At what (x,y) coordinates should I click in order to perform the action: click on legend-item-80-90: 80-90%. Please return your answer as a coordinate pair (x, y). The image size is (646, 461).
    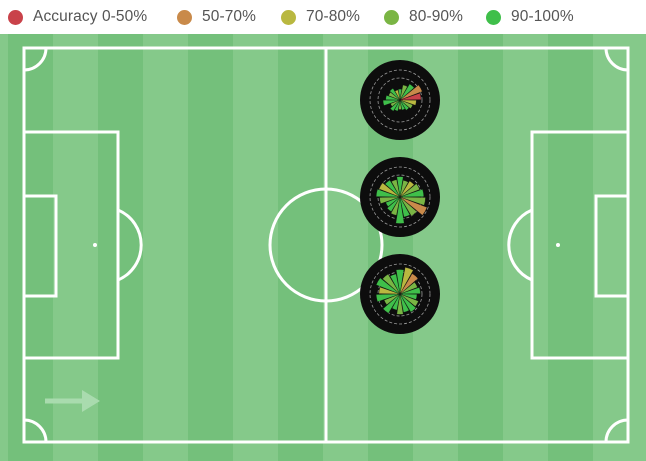
    Looking at the image, I should click on (423, 17).